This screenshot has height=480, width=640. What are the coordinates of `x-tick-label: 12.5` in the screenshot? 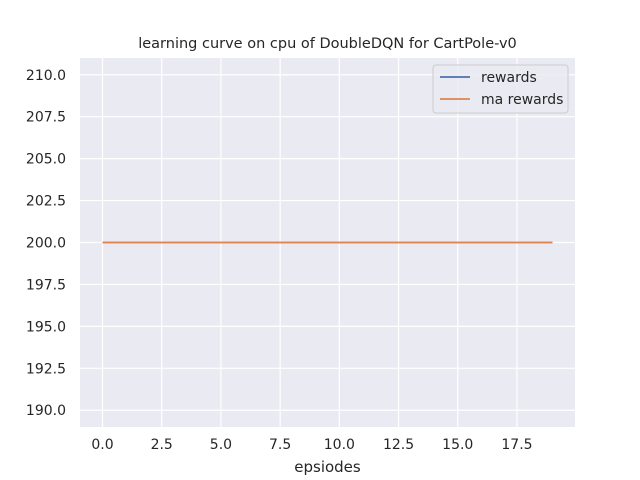 It's located at (398, 445).